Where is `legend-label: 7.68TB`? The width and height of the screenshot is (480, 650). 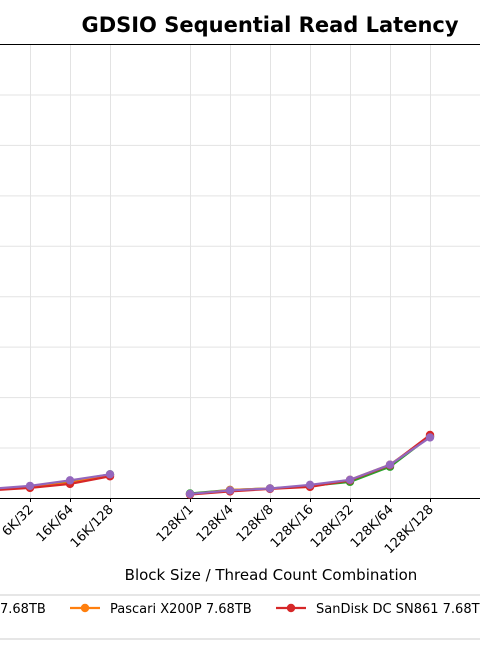 legend-label: 7.68TB is located at coordinates (23, 609).